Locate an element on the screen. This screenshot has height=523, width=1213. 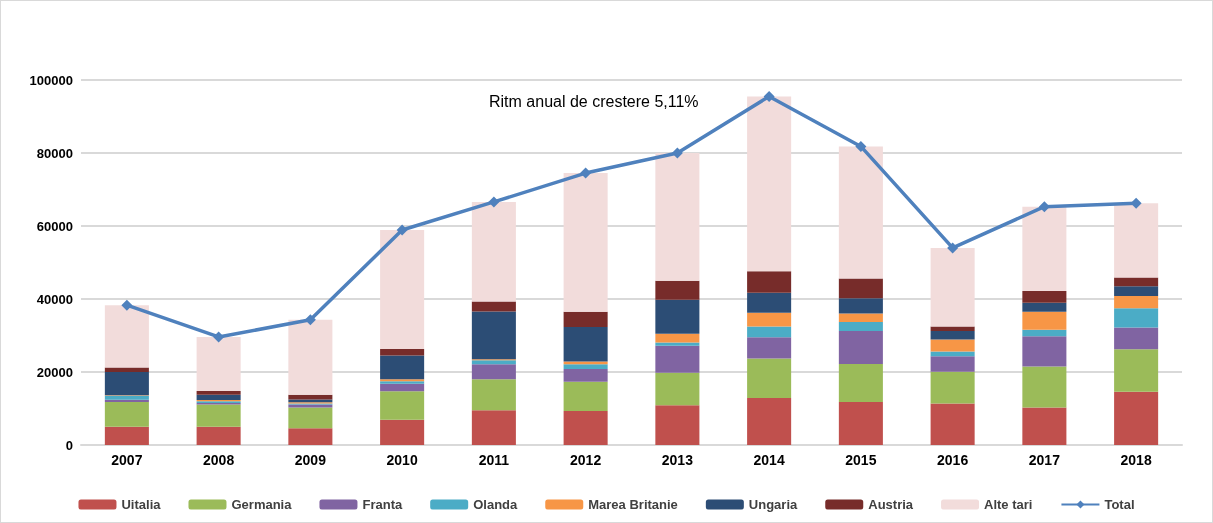
x-tick-label: 2012 is located at coordinates (586, 460).